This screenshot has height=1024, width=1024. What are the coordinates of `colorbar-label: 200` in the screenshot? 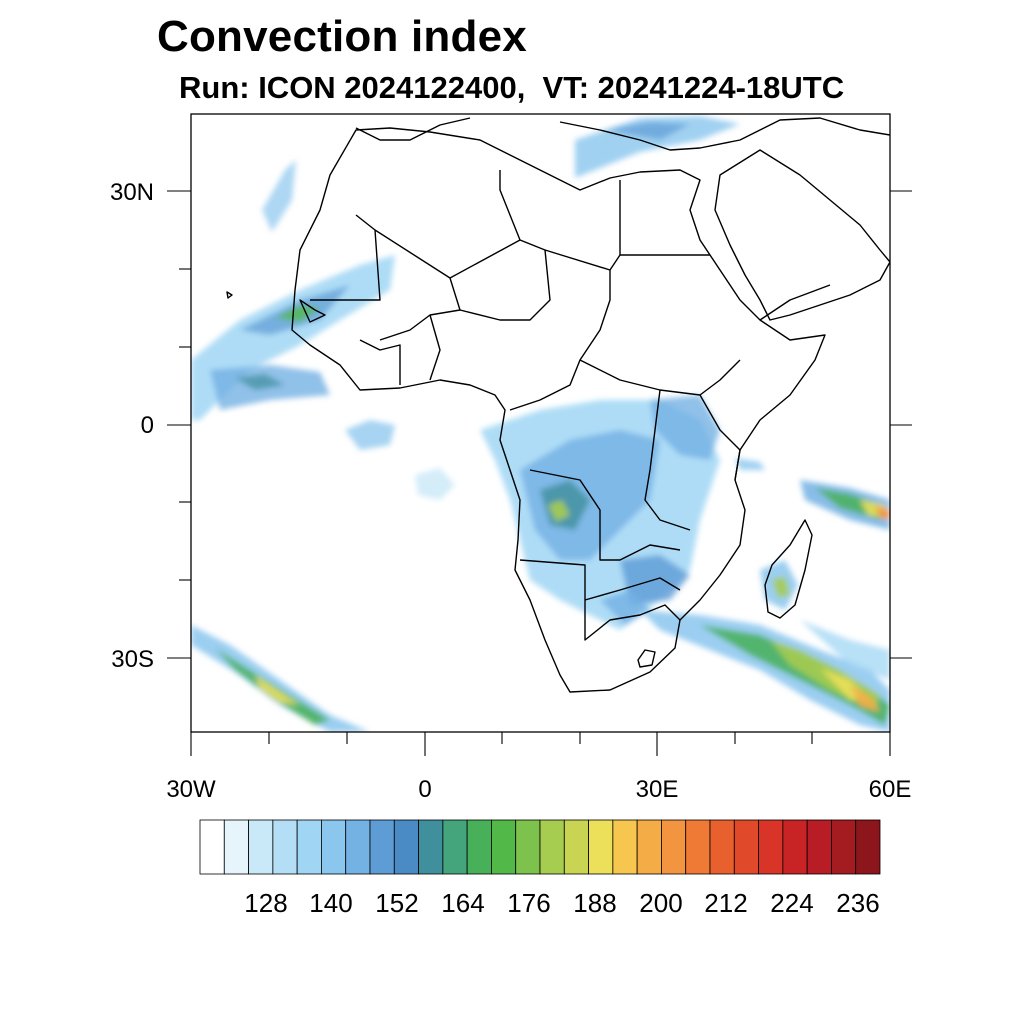 It's located at (661, 903).